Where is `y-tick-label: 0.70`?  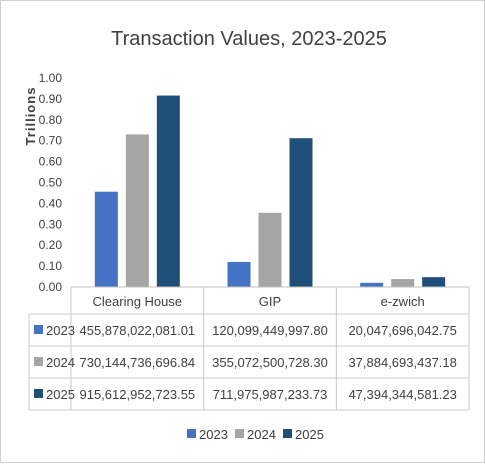
y-tick-label: 0.70 is located at coordinates (51, 141).